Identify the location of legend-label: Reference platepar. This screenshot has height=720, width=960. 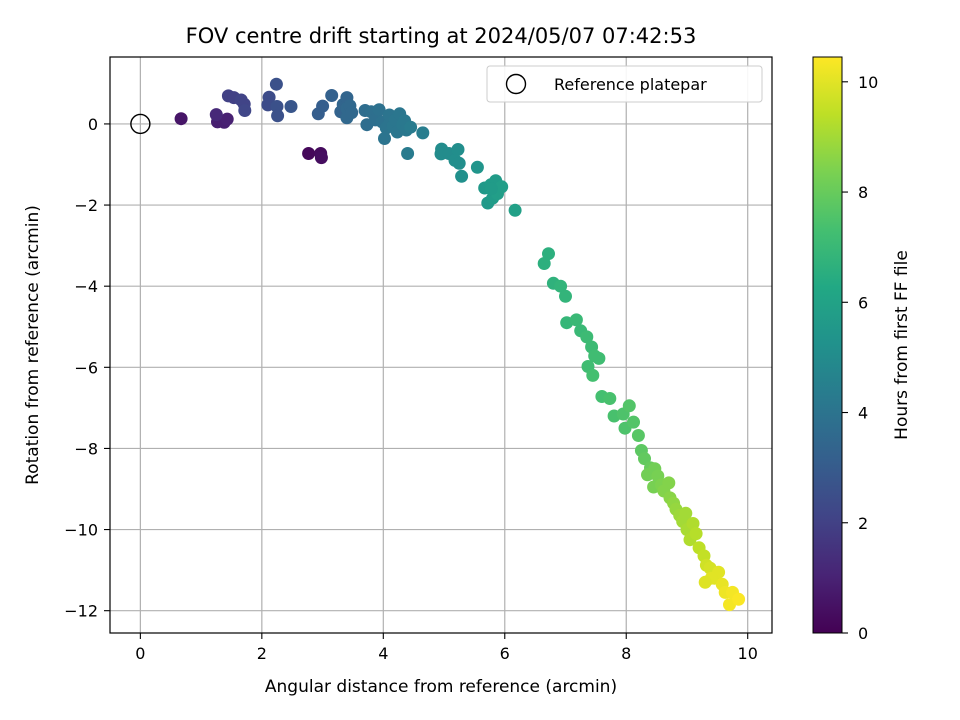
(630, 84).